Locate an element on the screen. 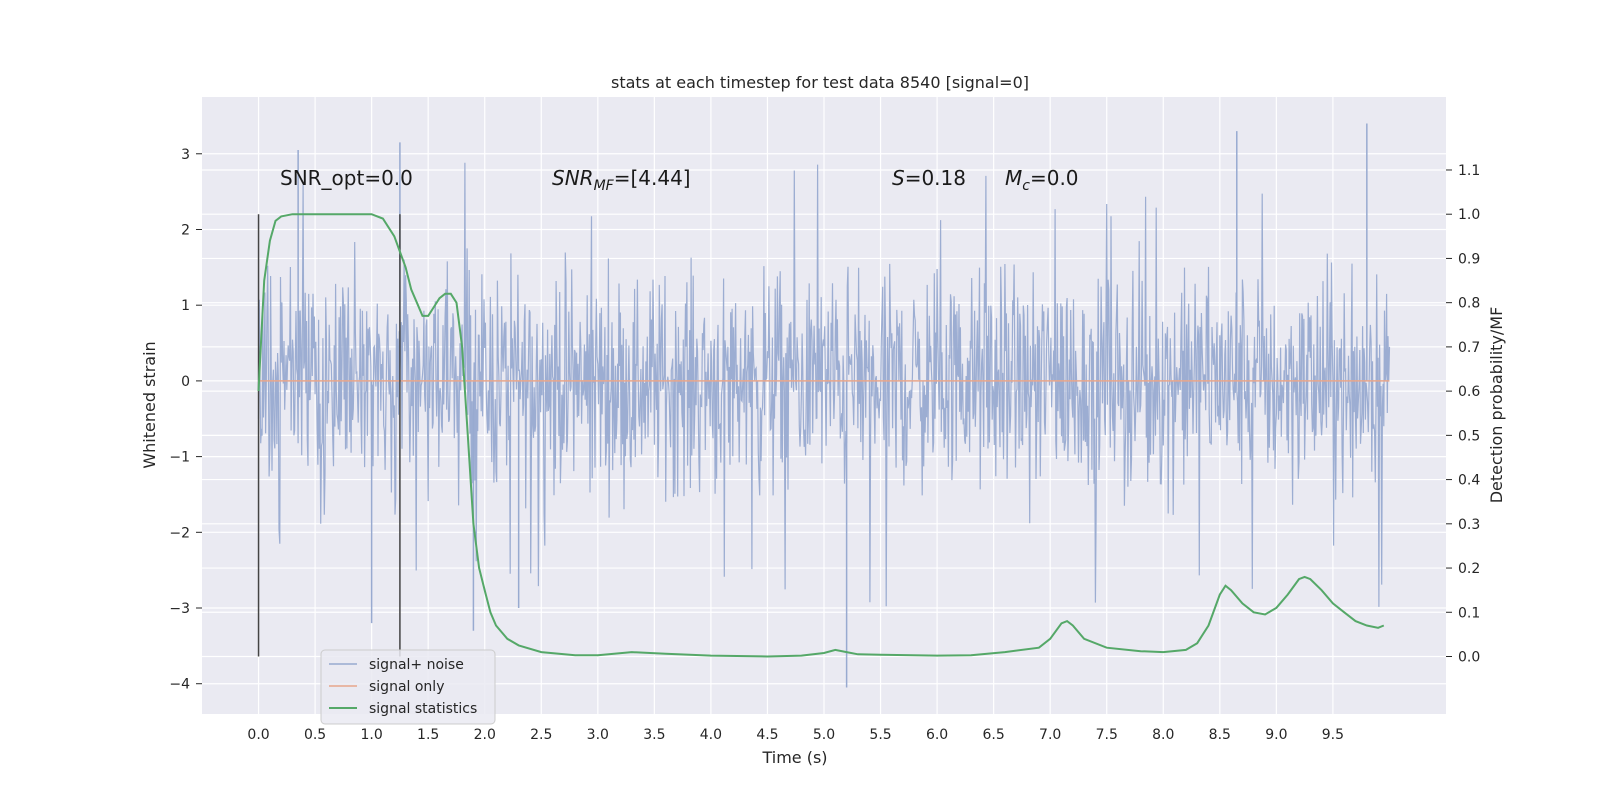 This screenshot has width=1600, height=800. x-tick-label: 6.0 is located at coordinates (937, 735).